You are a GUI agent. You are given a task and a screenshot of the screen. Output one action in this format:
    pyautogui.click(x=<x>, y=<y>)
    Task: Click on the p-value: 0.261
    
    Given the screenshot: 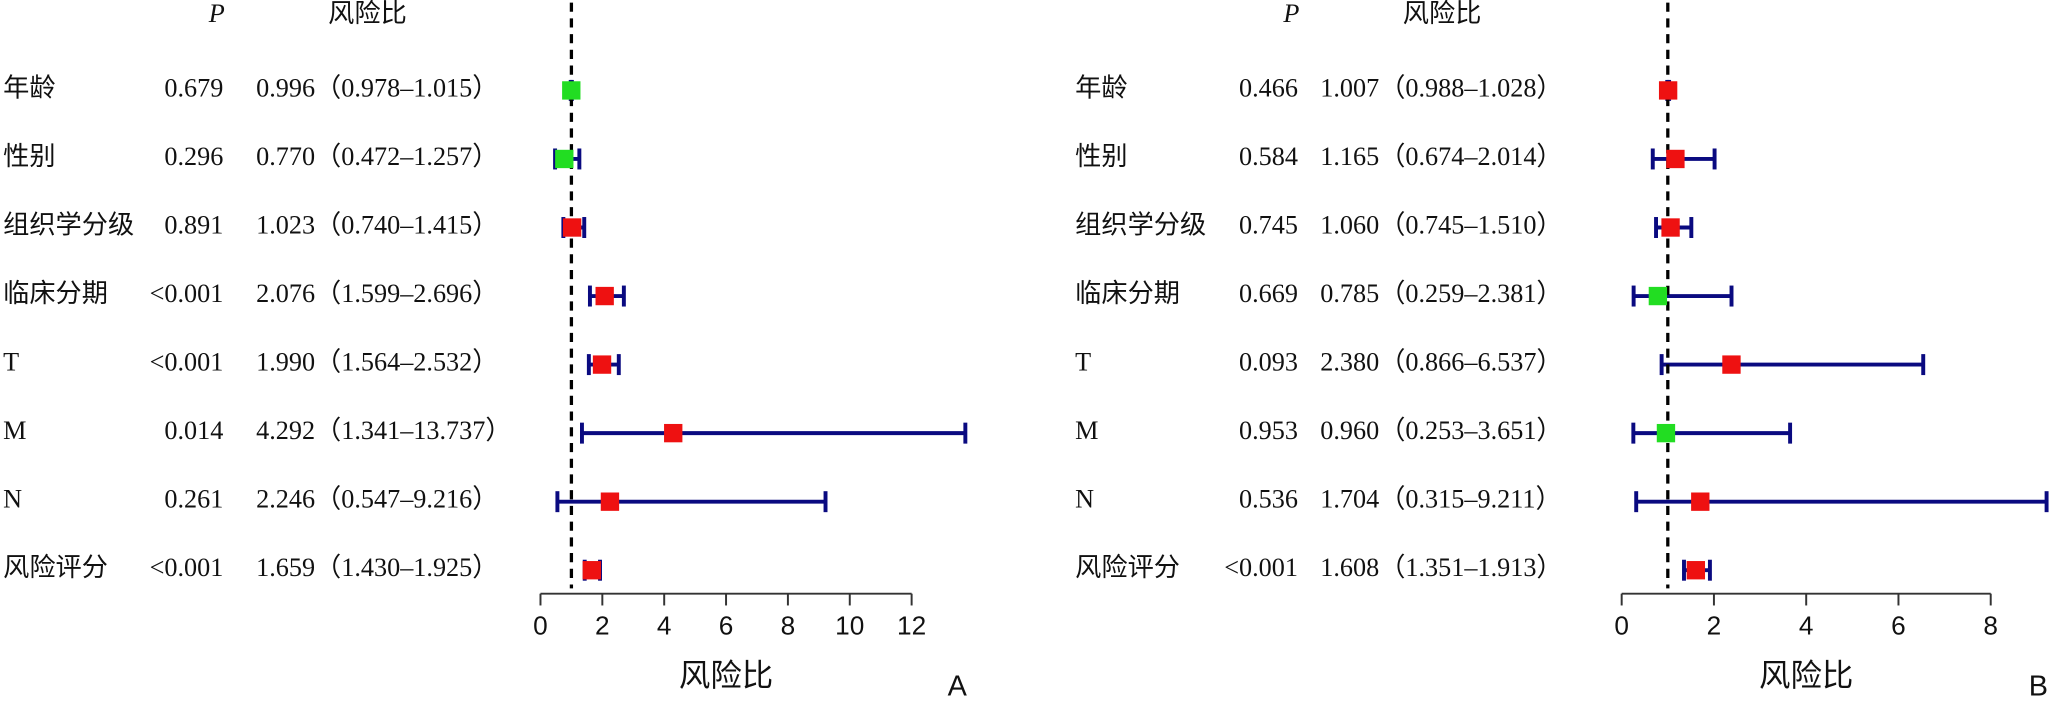 What is the action you would take?
    pyautogui.click(x=193, y=499)
    